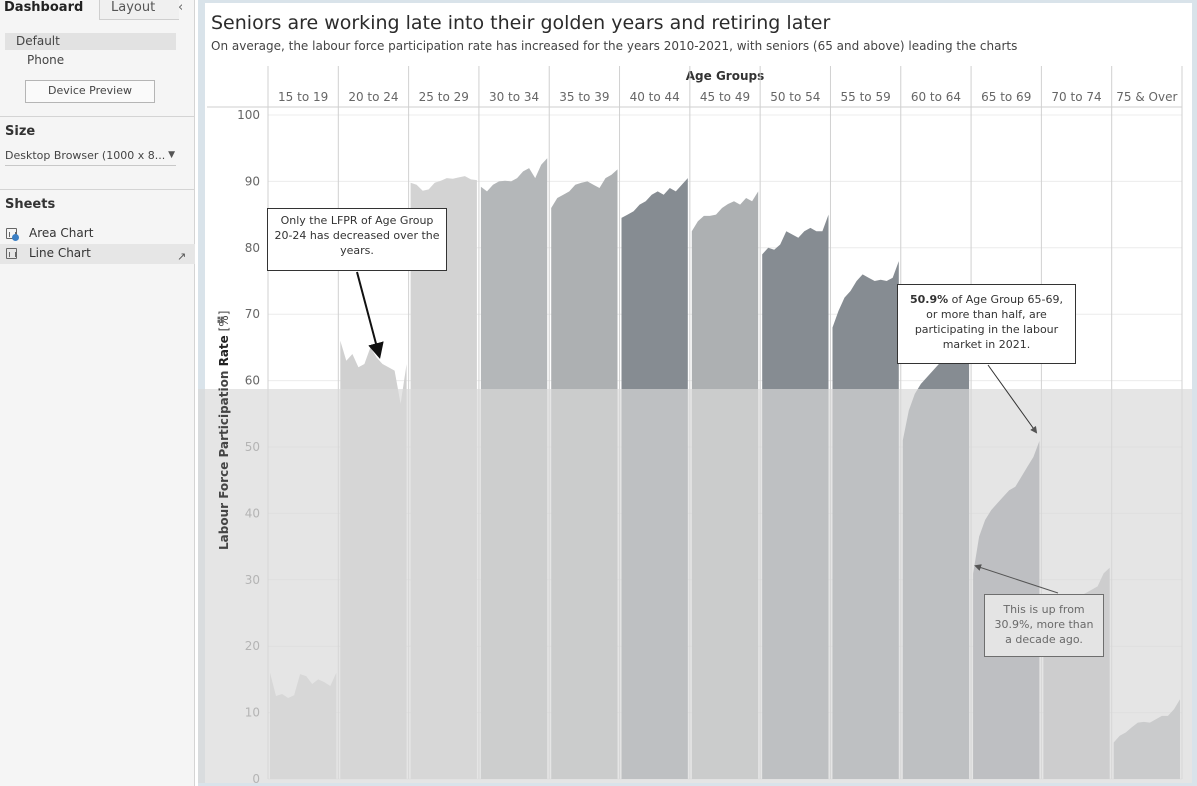 The height and width of the screenshot is (786, 1197). I want to click on tab-layout: Layout, so click(139, 10).